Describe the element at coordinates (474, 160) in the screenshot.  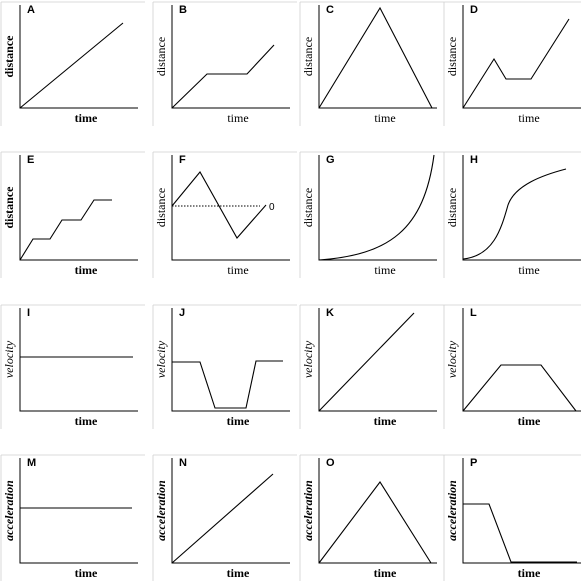
I see `panel-letter: H` at that location.